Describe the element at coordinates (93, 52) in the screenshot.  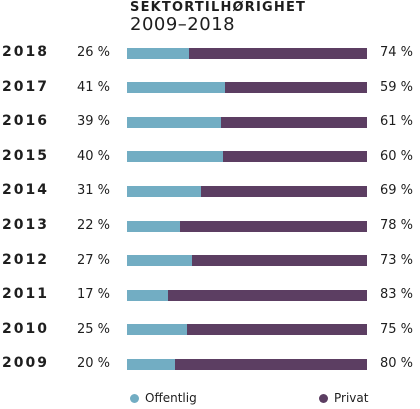
I see `offentlig-value-2018: 26 %` at that location.